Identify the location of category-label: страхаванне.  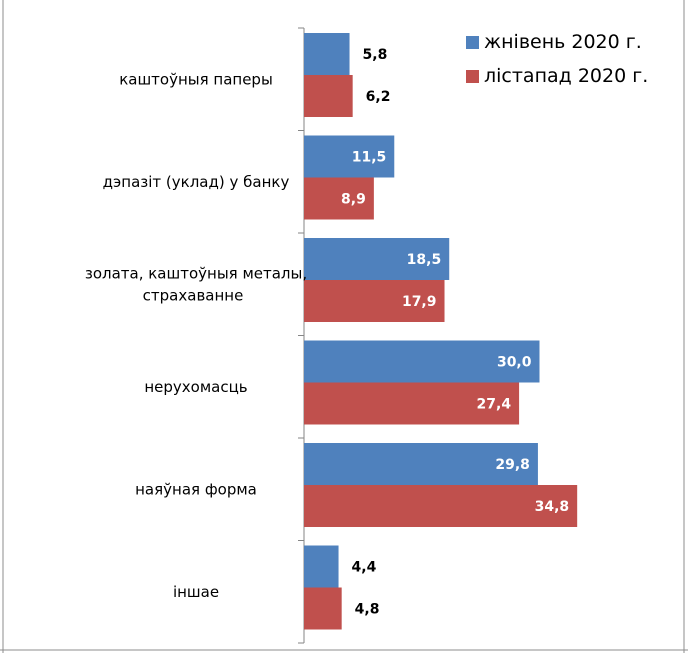
(193, 295).